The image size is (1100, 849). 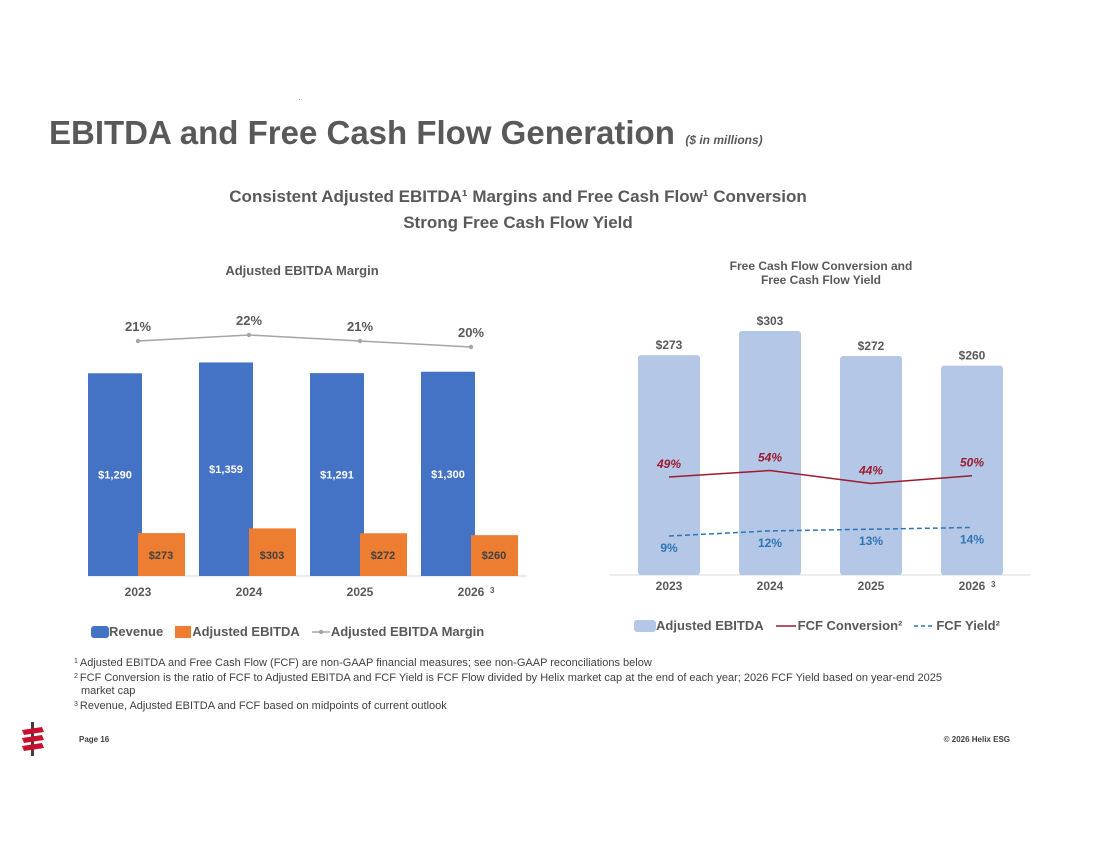 I want to click on fcf-ebitda-bar-2023, so click(x=669, y=465).